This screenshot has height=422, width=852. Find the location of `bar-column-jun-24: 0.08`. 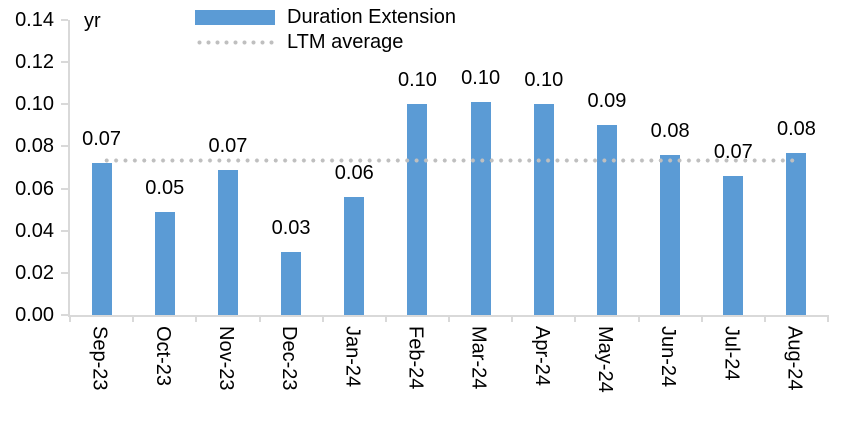

bar-column-jun-24: 0.08 is located at coordinates (670, 167).